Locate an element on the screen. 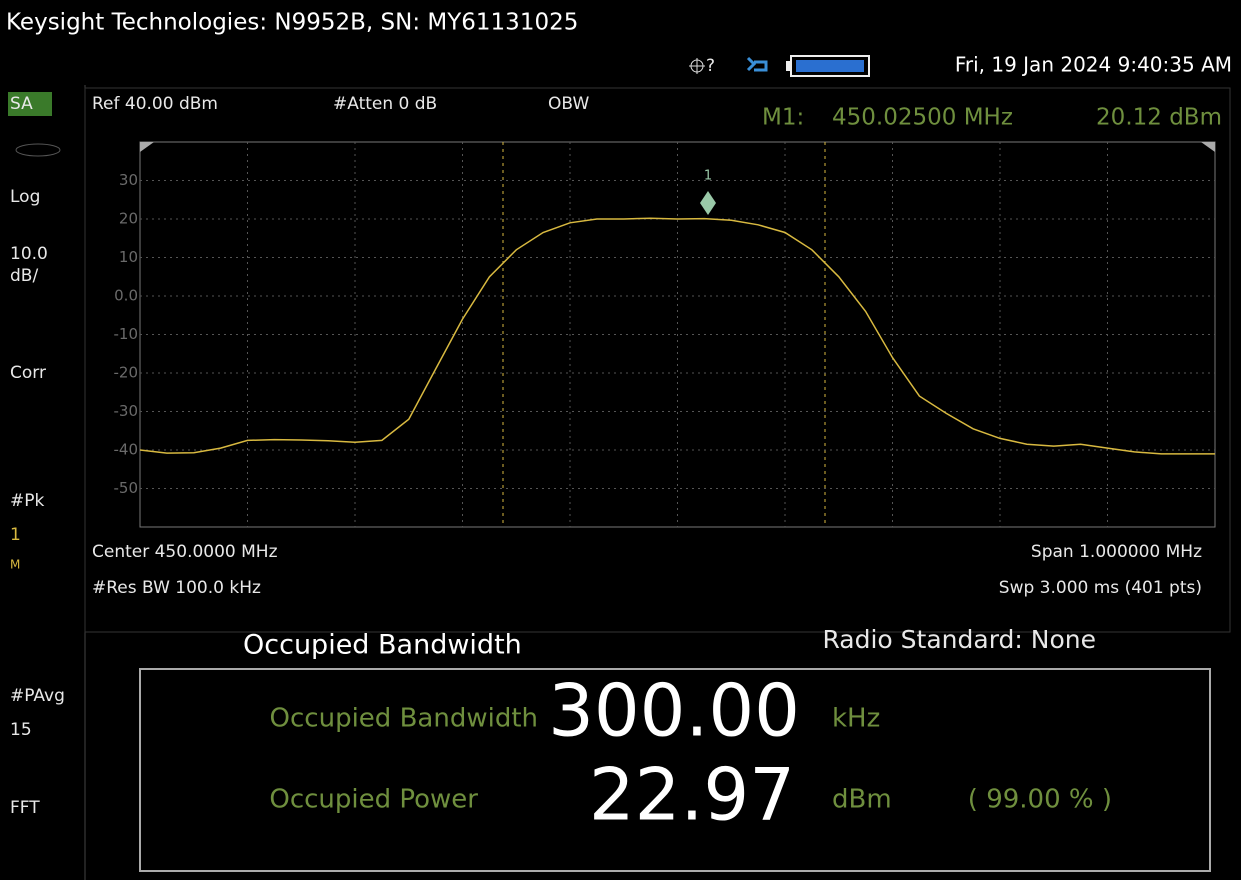 The width and height of the screenshot is (1241, 880). y-tick-label: 30 is located at coordinates (128, 180).